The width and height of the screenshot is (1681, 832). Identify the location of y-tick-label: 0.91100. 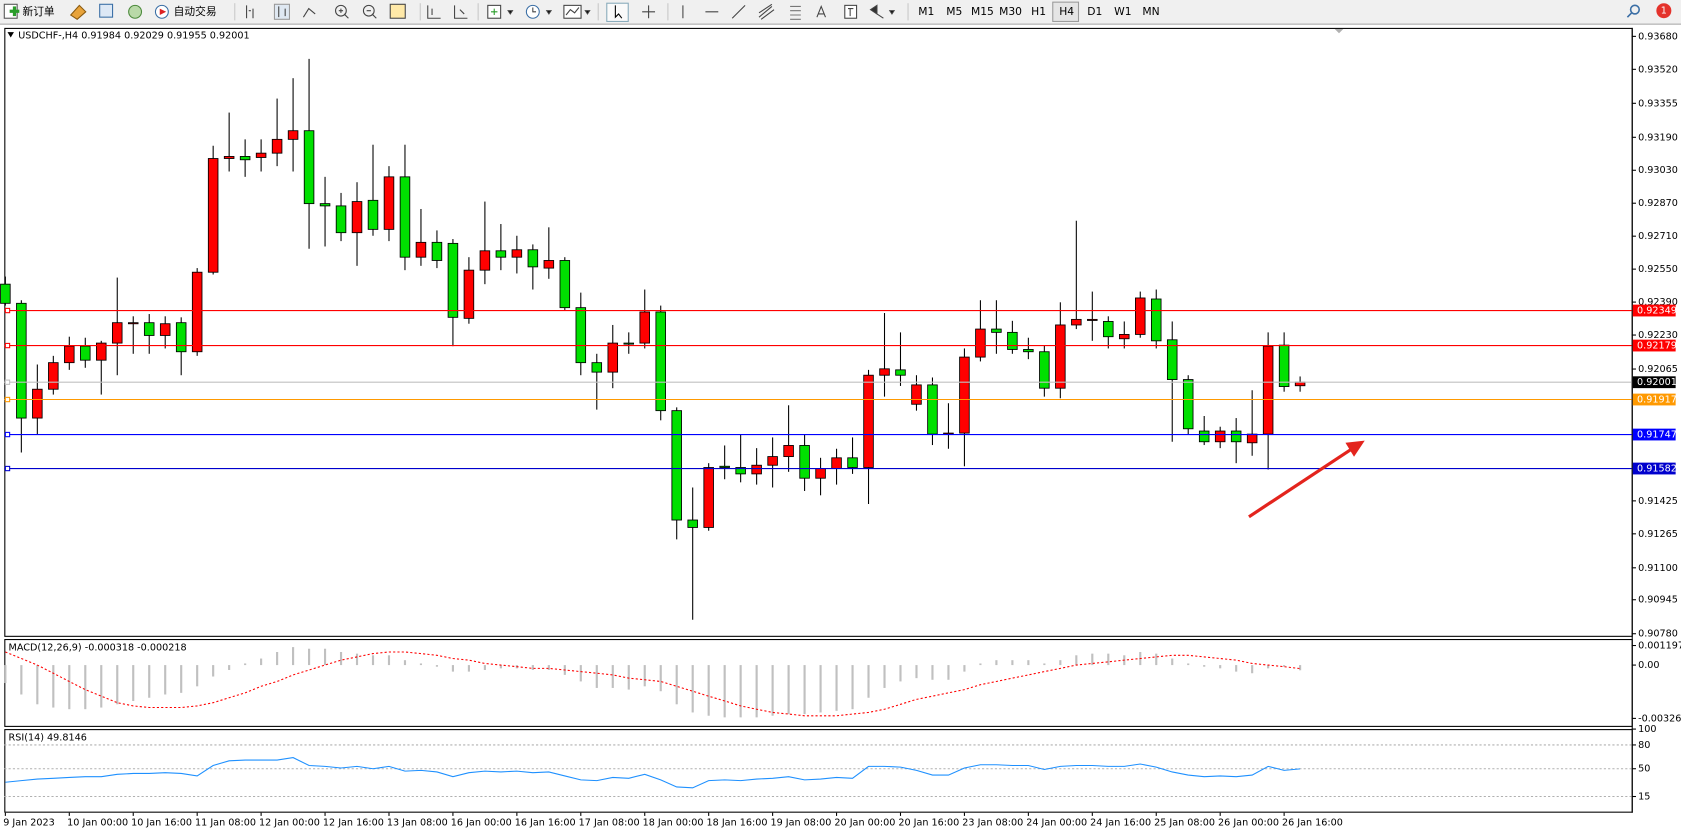
(1658, 568).